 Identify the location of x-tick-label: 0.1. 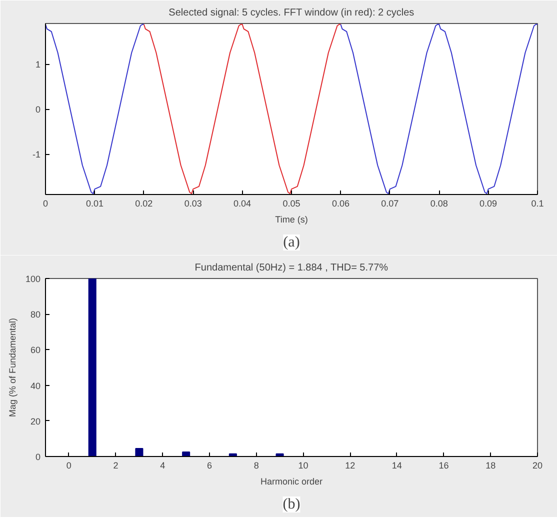
(537, 203).